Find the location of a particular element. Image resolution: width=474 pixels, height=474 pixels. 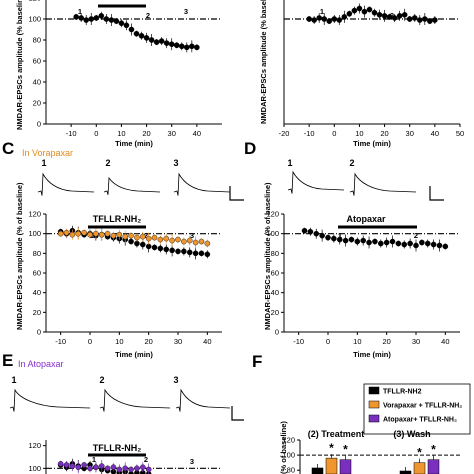

panel-c-ylabel: NMDAR-EPSCs amplitude (% of baseline) is located at coordinates (19, 256).